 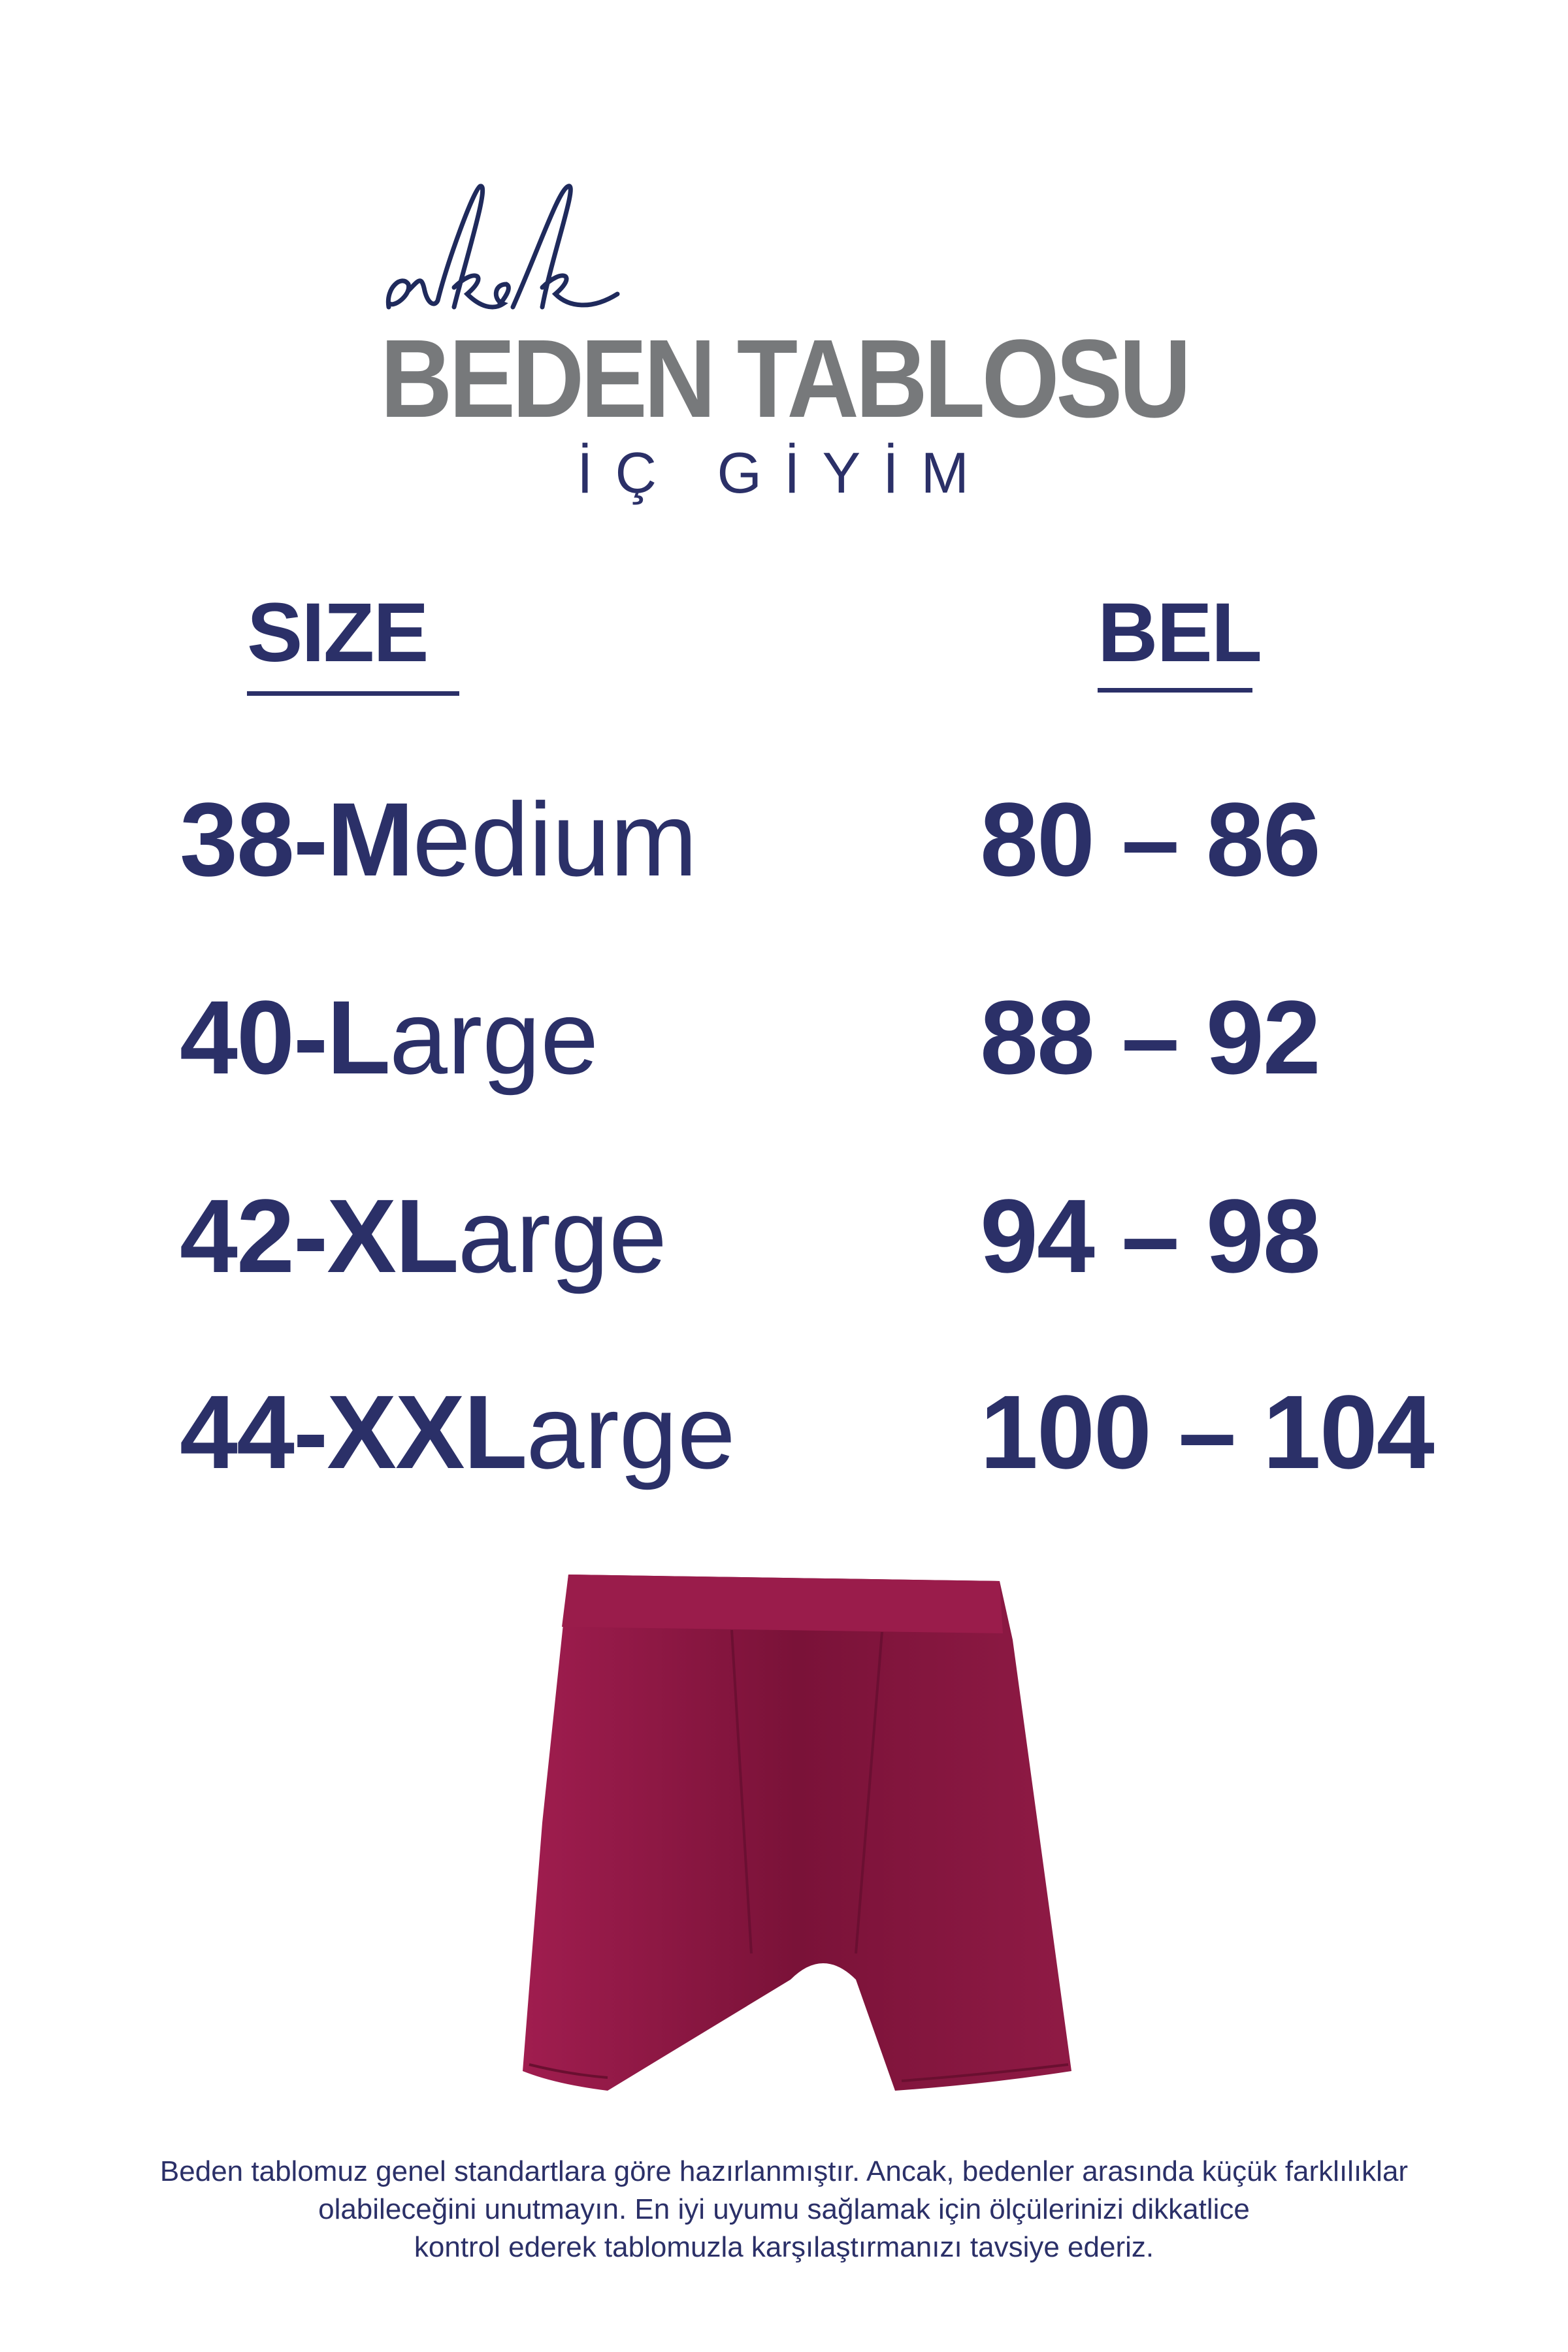 What do you see at coordinates (785, 379) in the screenshot?
I see `page-title: BEDEN TABLOSU` at bounding box center [785, 379].